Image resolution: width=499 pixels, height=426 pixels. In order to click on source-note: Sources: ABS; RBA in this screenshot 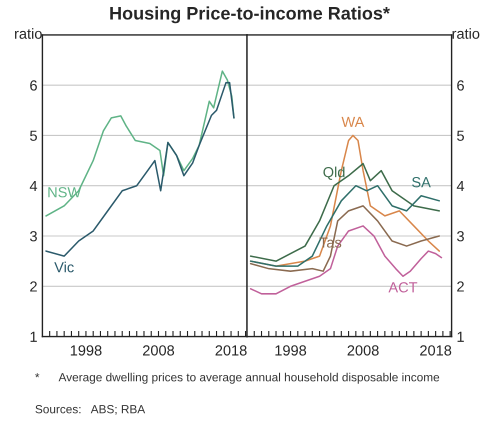, I will do `click(90, 410)`.